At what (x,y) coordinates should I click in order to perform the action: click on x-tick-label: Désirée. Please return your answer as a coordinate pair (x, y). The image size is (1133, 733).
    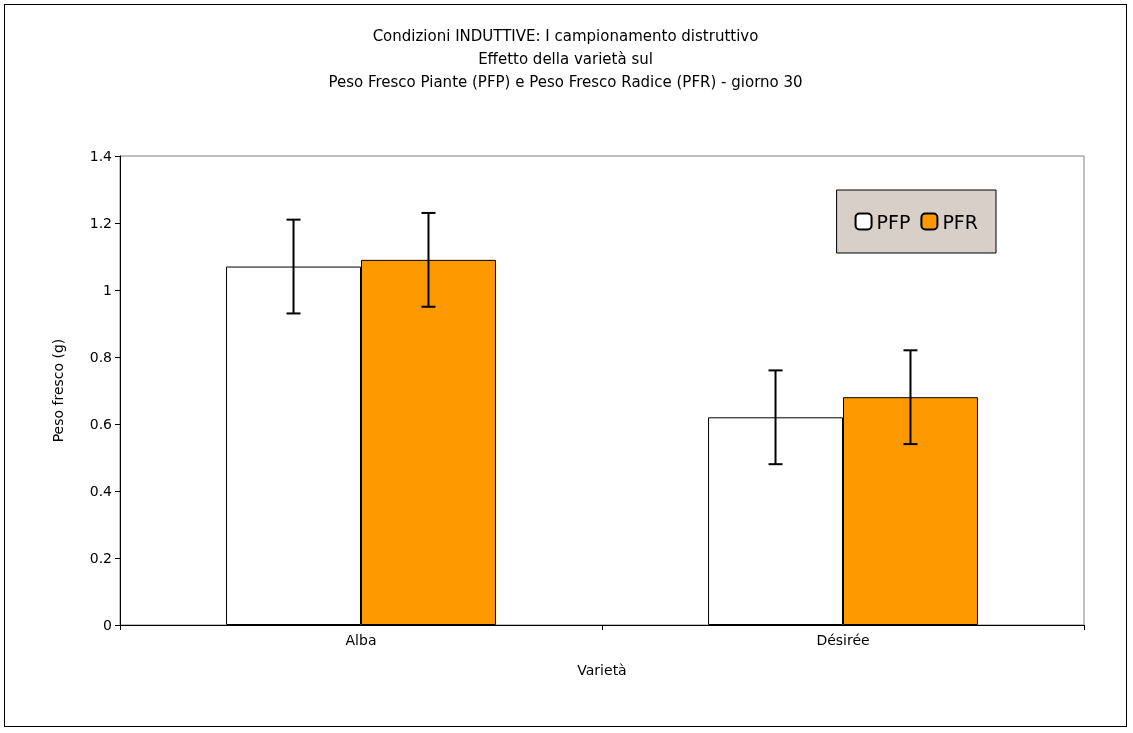
    Looking at the image, I should click on (843, 640).